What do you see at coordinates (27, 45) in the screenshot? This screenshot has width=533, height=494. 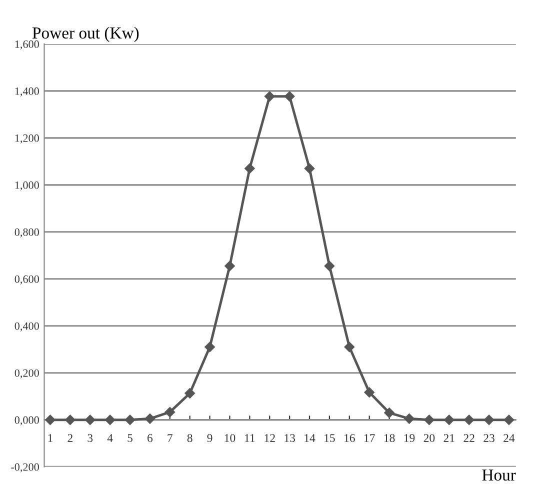 I see `y-tick-label: 1,600` at bounding box center [27, 45].